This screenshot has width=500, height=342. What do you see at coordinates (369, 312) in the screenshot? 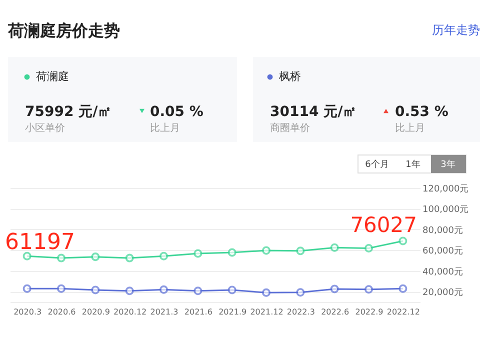
I see `x-tick-label: 2022.9` at bounding box center [369, 312].